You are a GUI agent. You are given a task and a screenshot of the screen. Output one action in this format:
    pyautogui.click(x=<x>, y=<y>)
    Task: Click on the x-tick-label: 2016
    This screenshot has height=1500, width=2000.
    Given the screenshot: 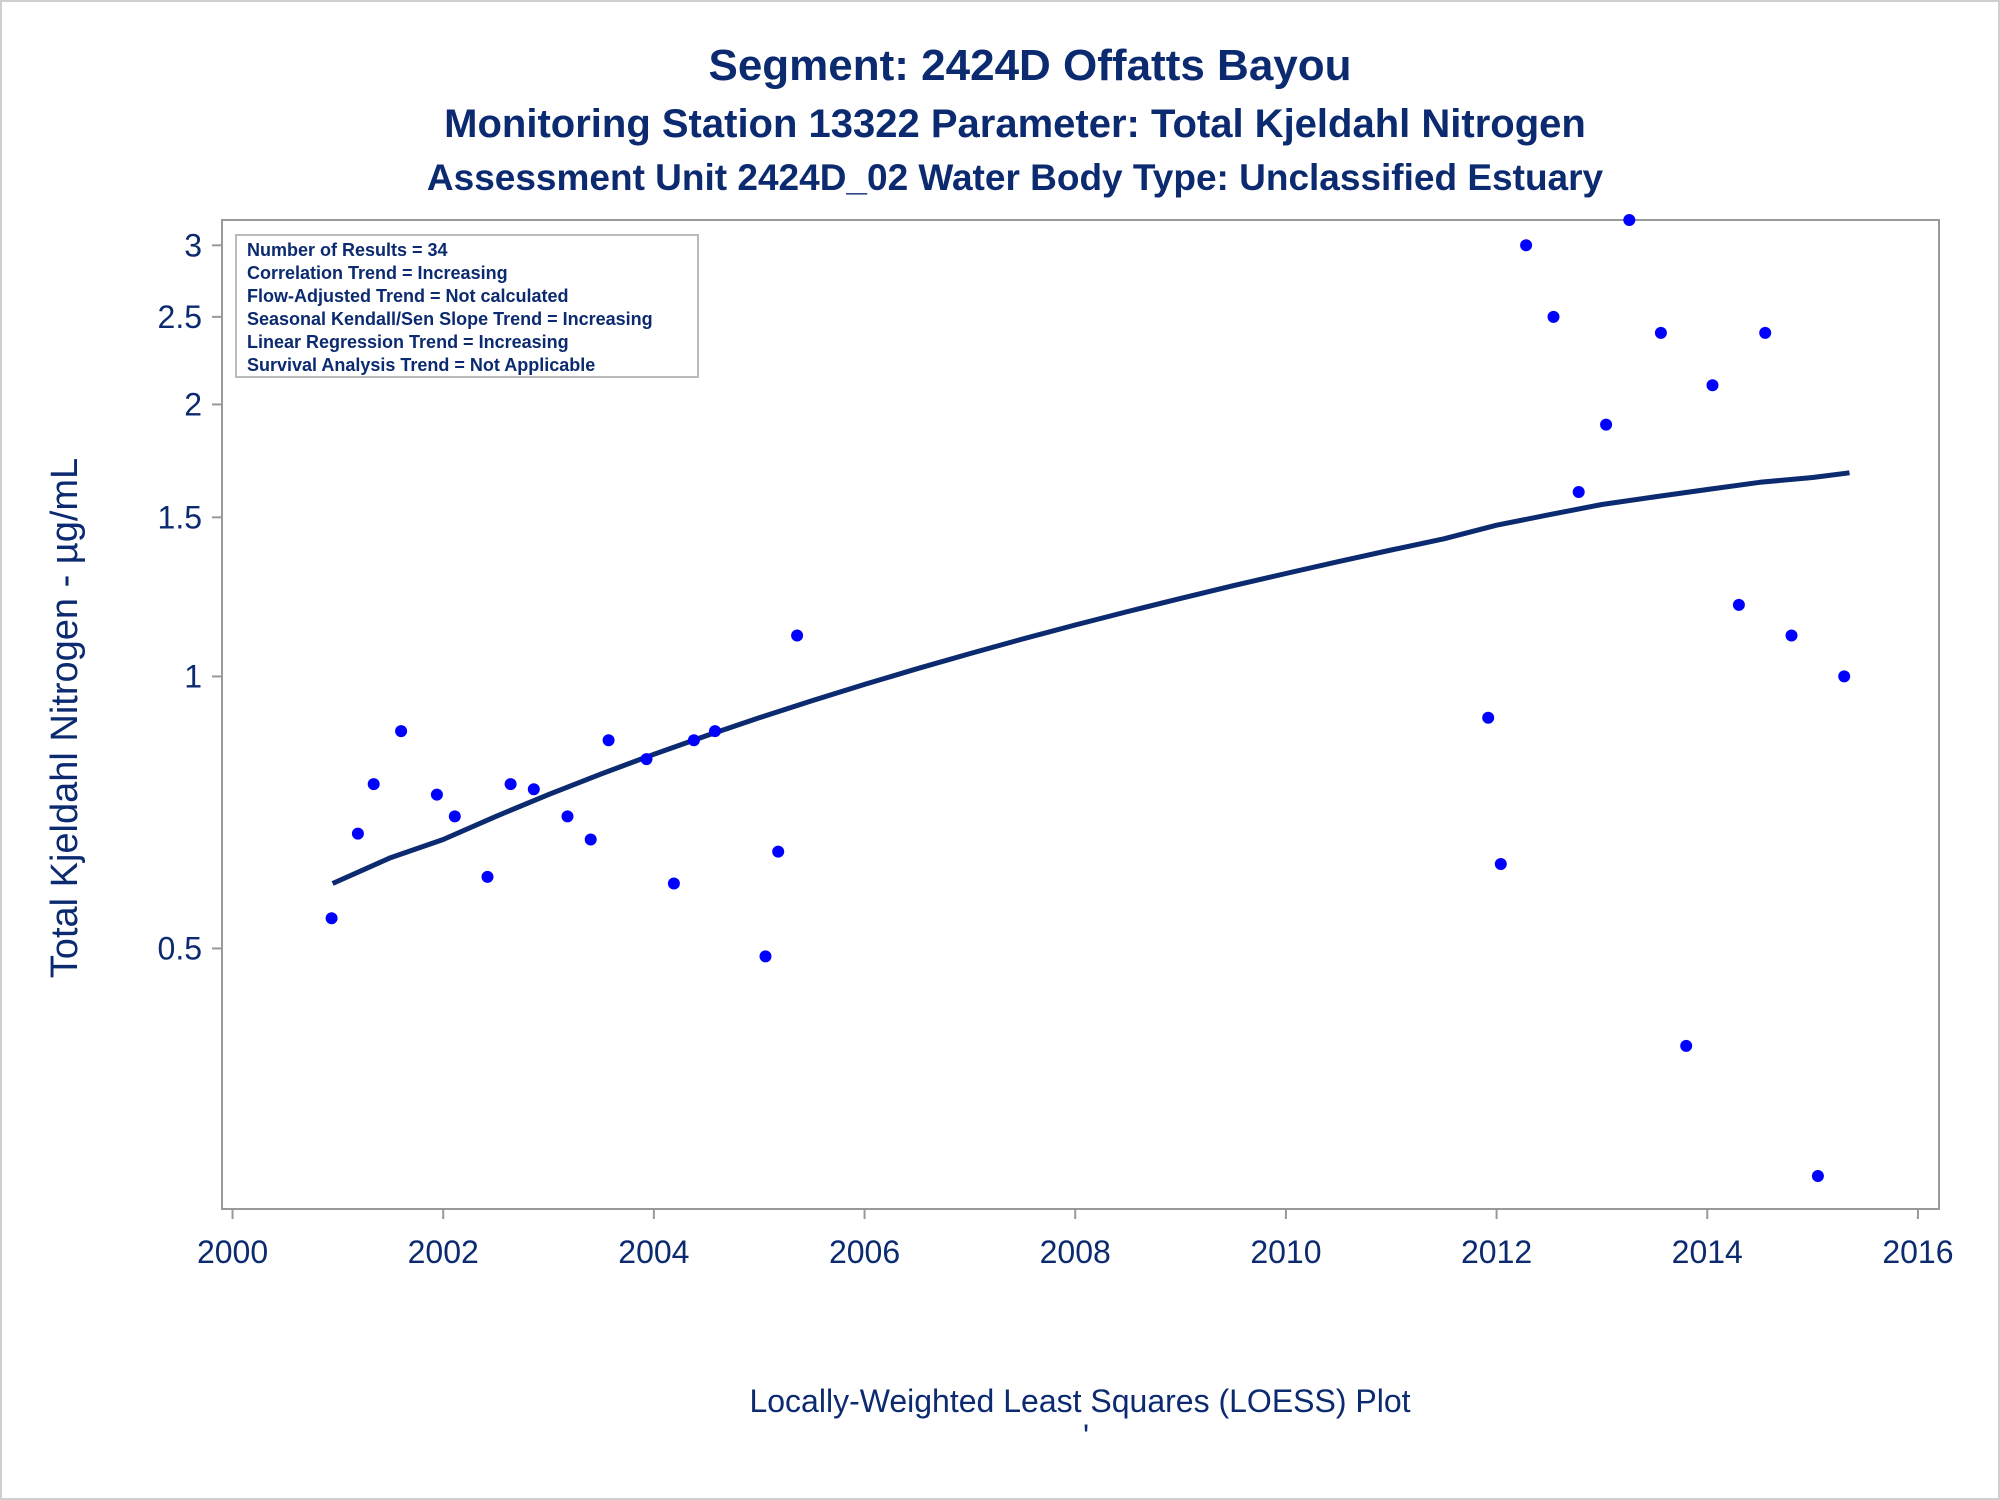 What is the action you would take?
    pyautogui.click(x=1917, y=1252)
    